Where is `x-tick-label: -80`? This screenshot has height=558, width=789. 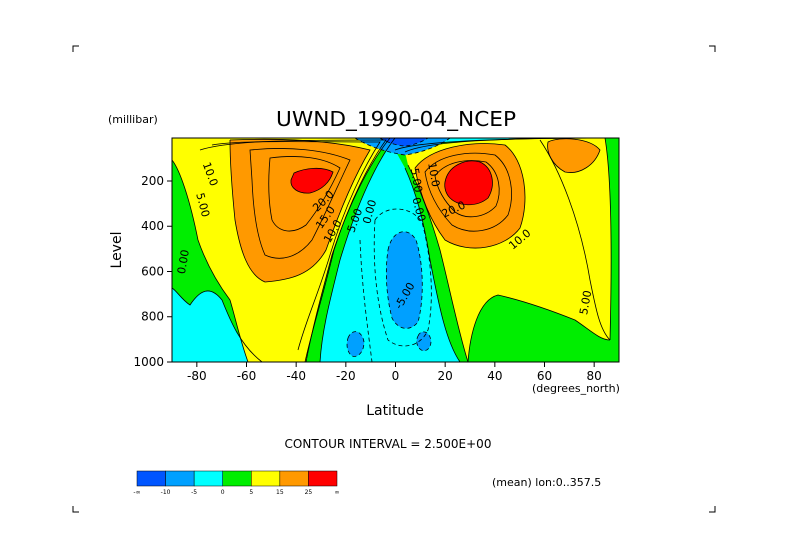
x-tick-label: -80 is located at coordinates (197, 376).